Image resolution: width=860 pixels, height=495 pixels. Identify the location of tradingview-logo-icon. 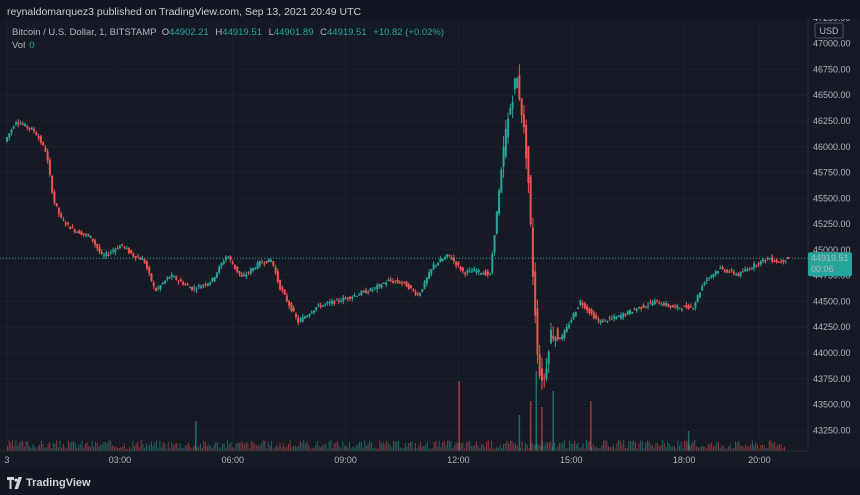
(15, 483).